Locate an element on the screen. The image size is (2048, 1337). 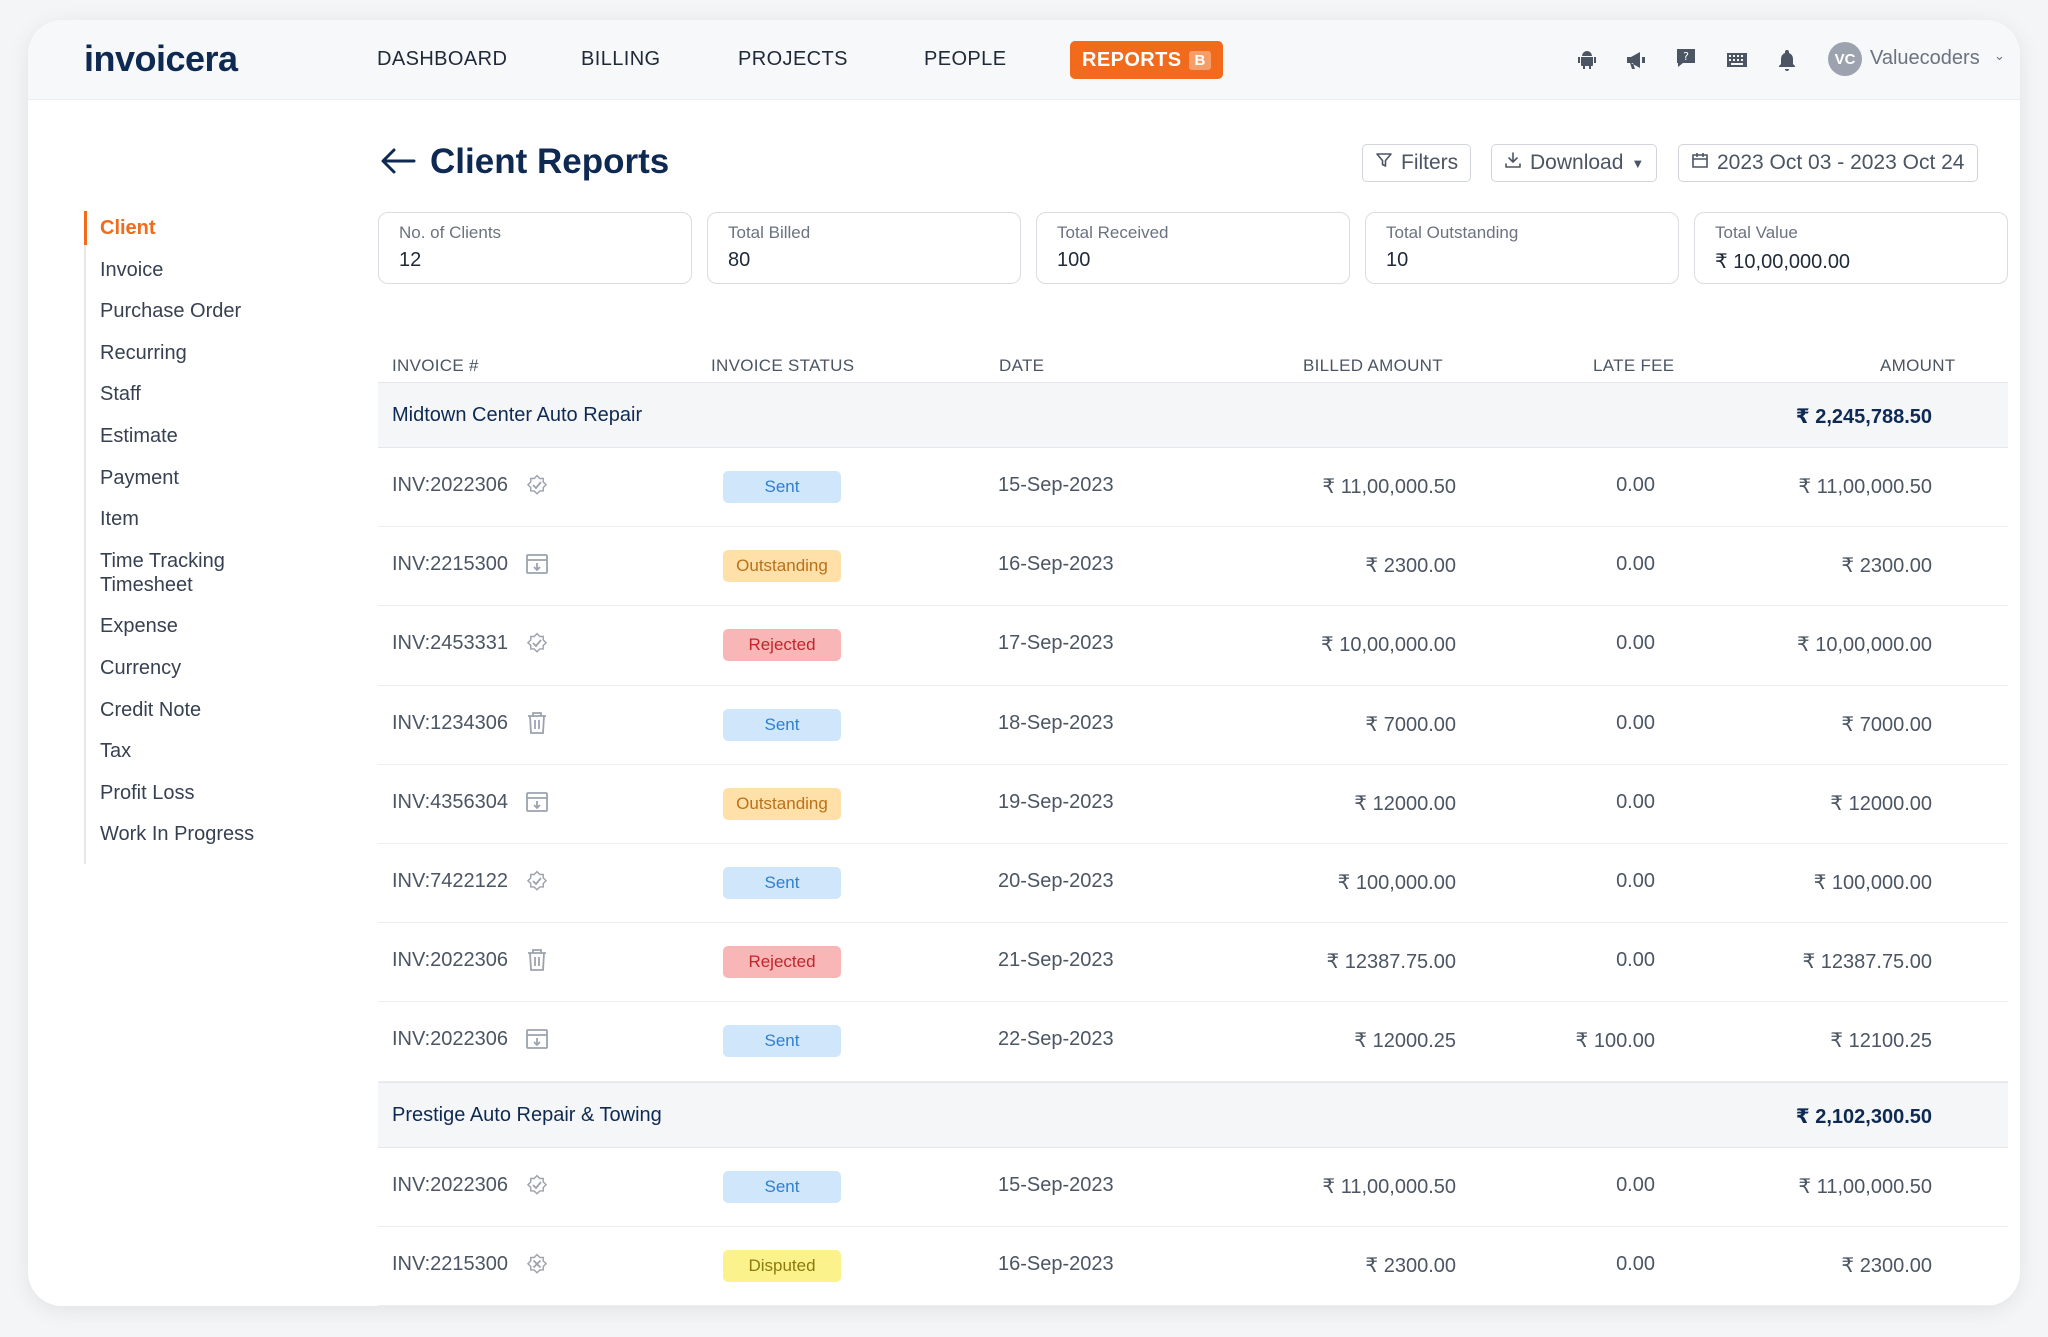
header-invoice: INVOICE # is located at coordinates (435, 365).